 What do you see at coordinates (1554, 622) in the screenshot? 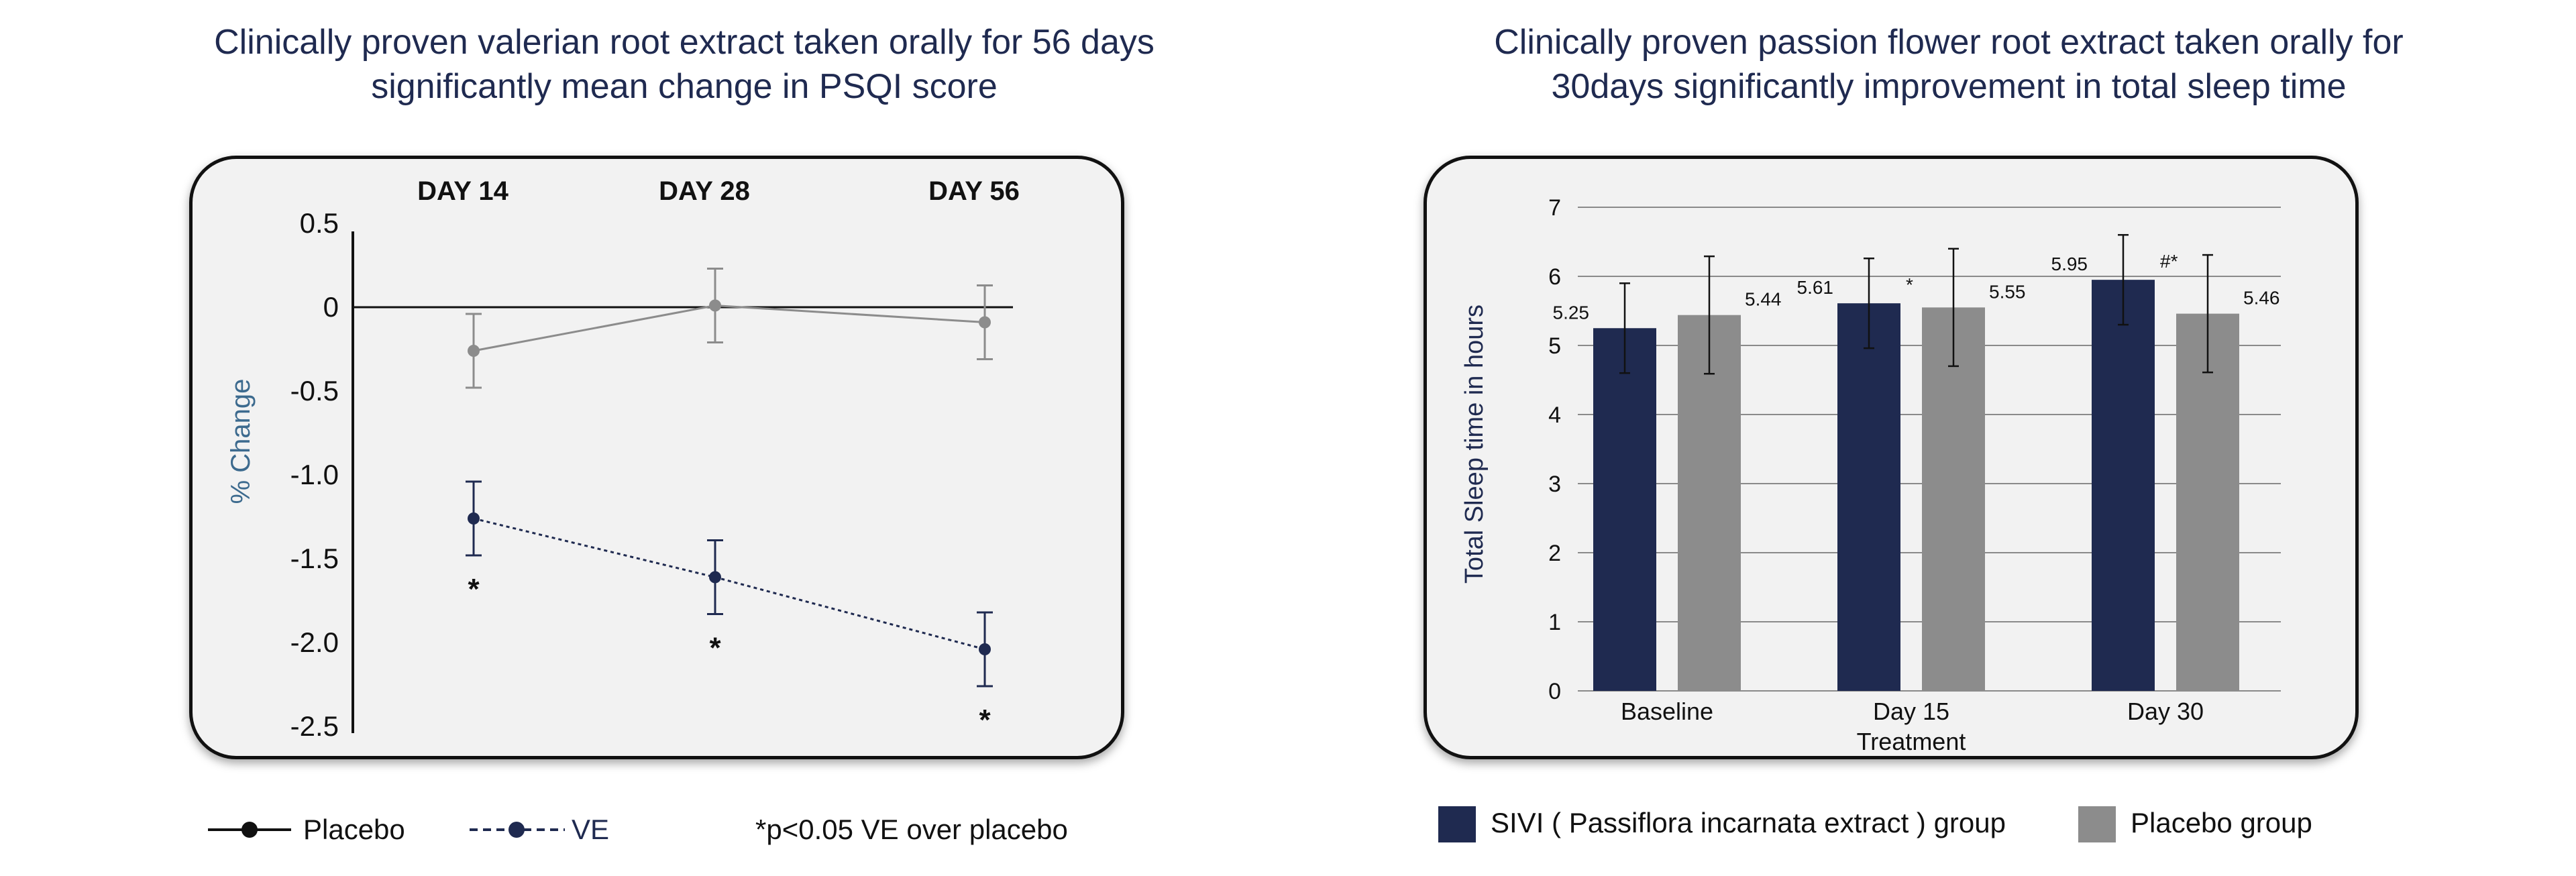
I see `y-tick-label: 1` at bounding box center [1554, 622].